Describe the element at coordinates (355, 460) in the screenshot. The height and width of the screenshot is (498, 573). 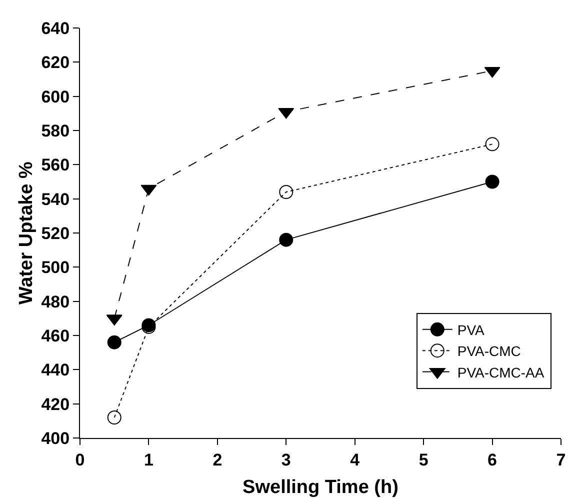
I see `x-tick-label: 4` at that location.